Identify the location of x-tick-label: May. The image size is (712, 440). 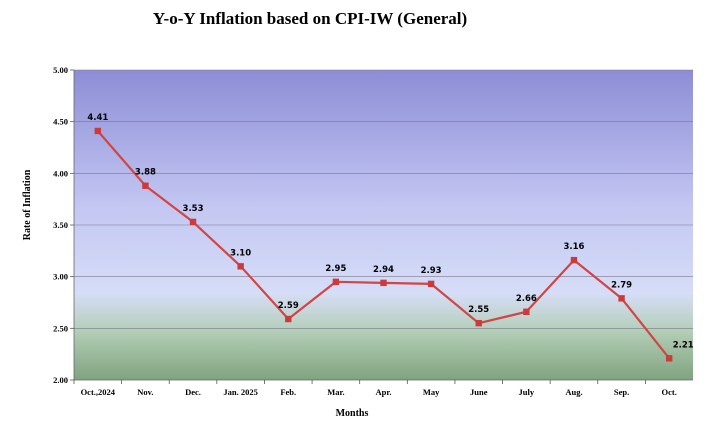
(431, 392).